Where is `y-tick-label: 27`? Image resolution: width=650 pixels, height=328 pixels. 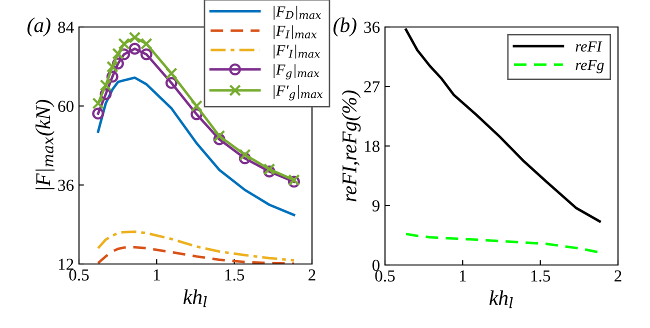
y-tick-label: 27 is located at coordinates (372, 86).